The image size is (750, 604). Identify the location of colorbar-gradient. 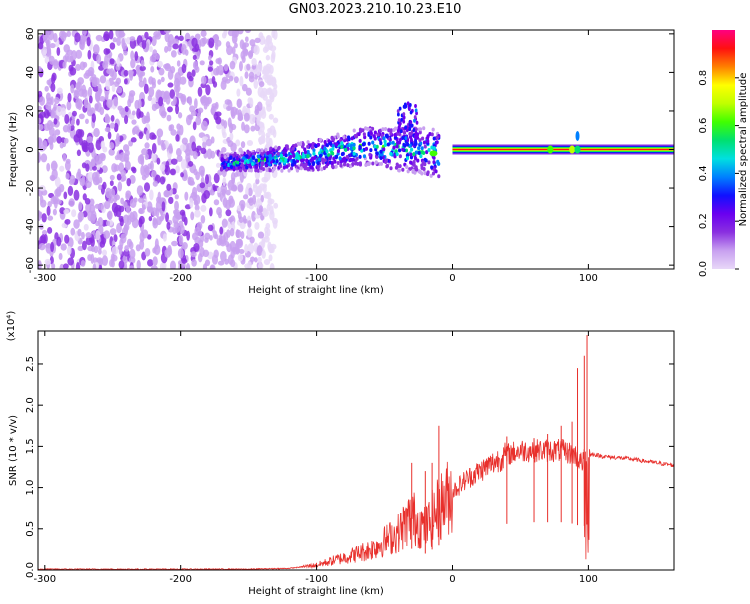
(723, 149).